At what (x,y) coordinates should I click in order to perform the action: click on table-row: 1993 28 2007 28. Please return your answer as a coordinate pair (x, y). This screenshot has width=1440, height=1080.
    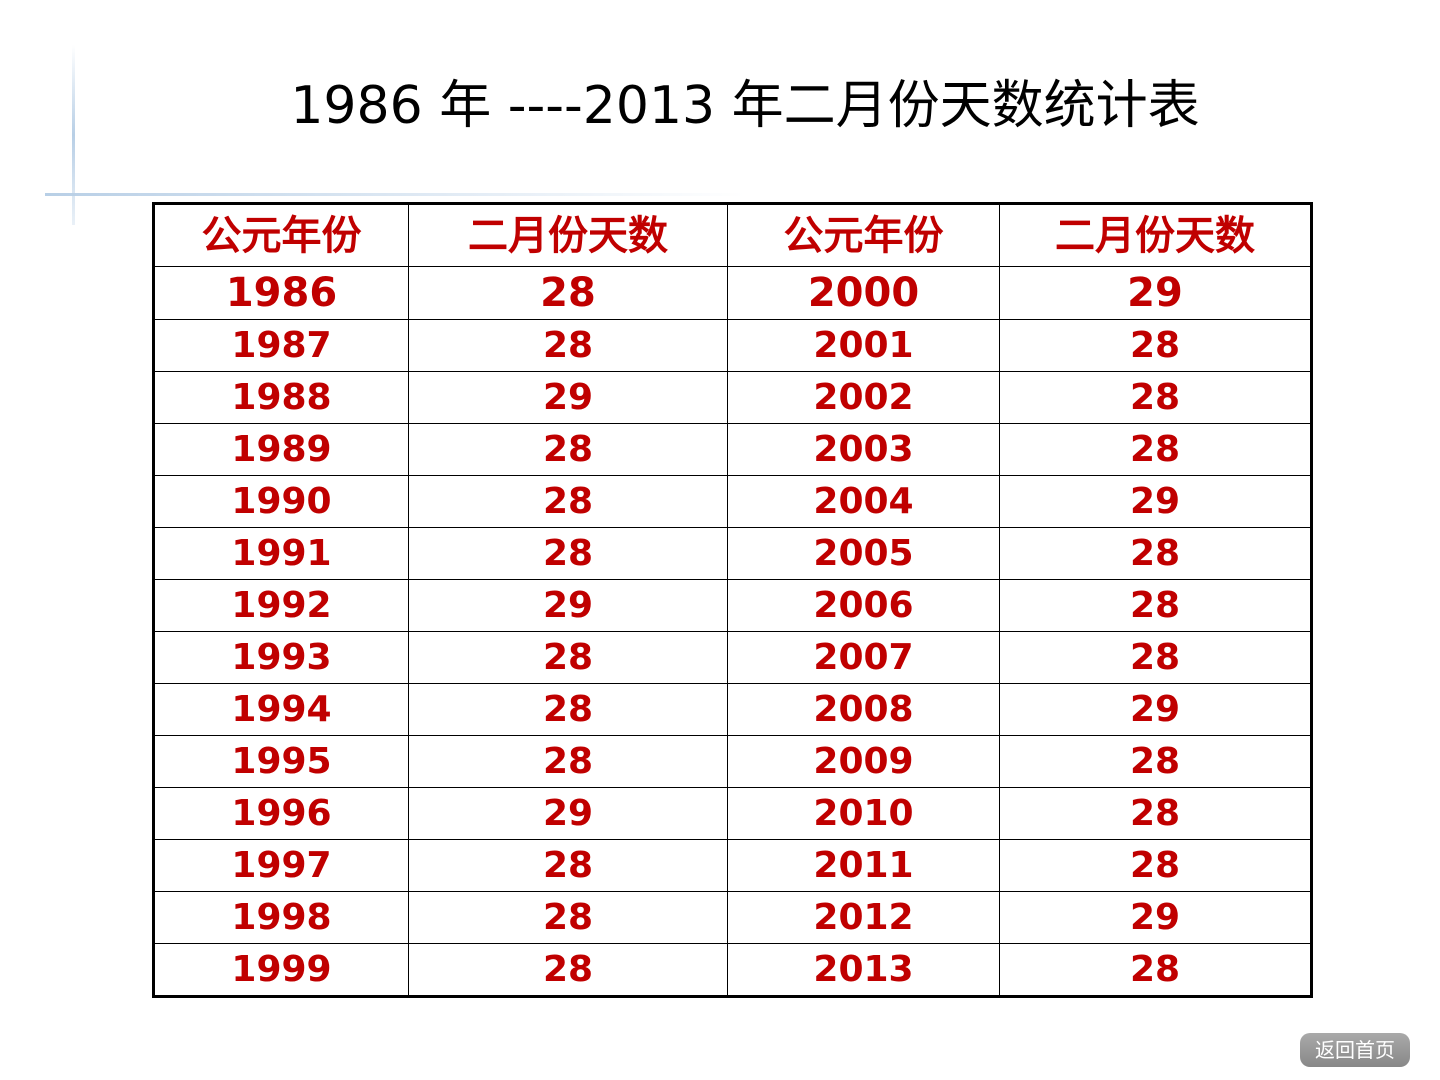
    Looking at the image, I should click on (732, 657).